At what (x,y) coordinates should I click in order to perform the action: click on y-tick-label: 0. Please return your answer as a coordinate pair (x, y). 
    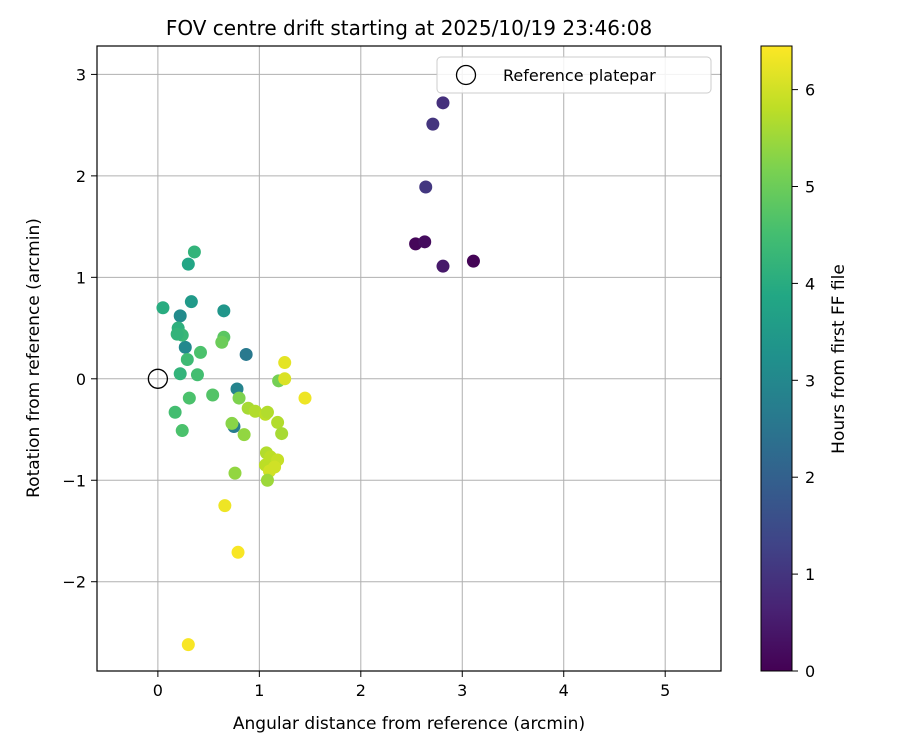
    Looking at the image, I should click on (81, 379).